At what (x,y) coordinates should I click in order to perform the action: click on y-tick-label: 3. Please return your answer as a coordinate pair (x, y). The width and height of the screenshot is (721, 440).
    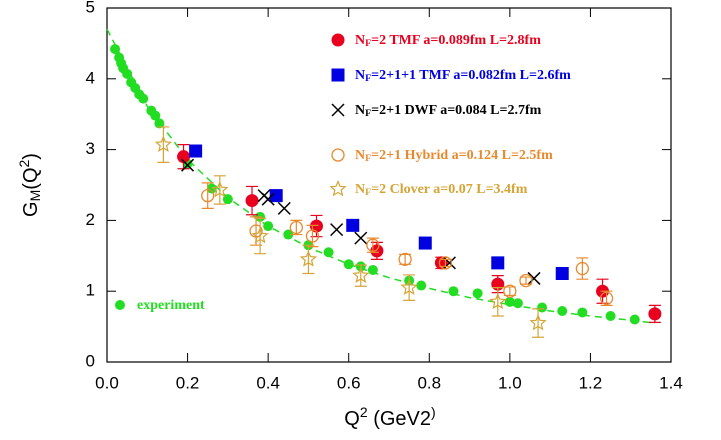
    Looking at the image, I should click on (90, 148).